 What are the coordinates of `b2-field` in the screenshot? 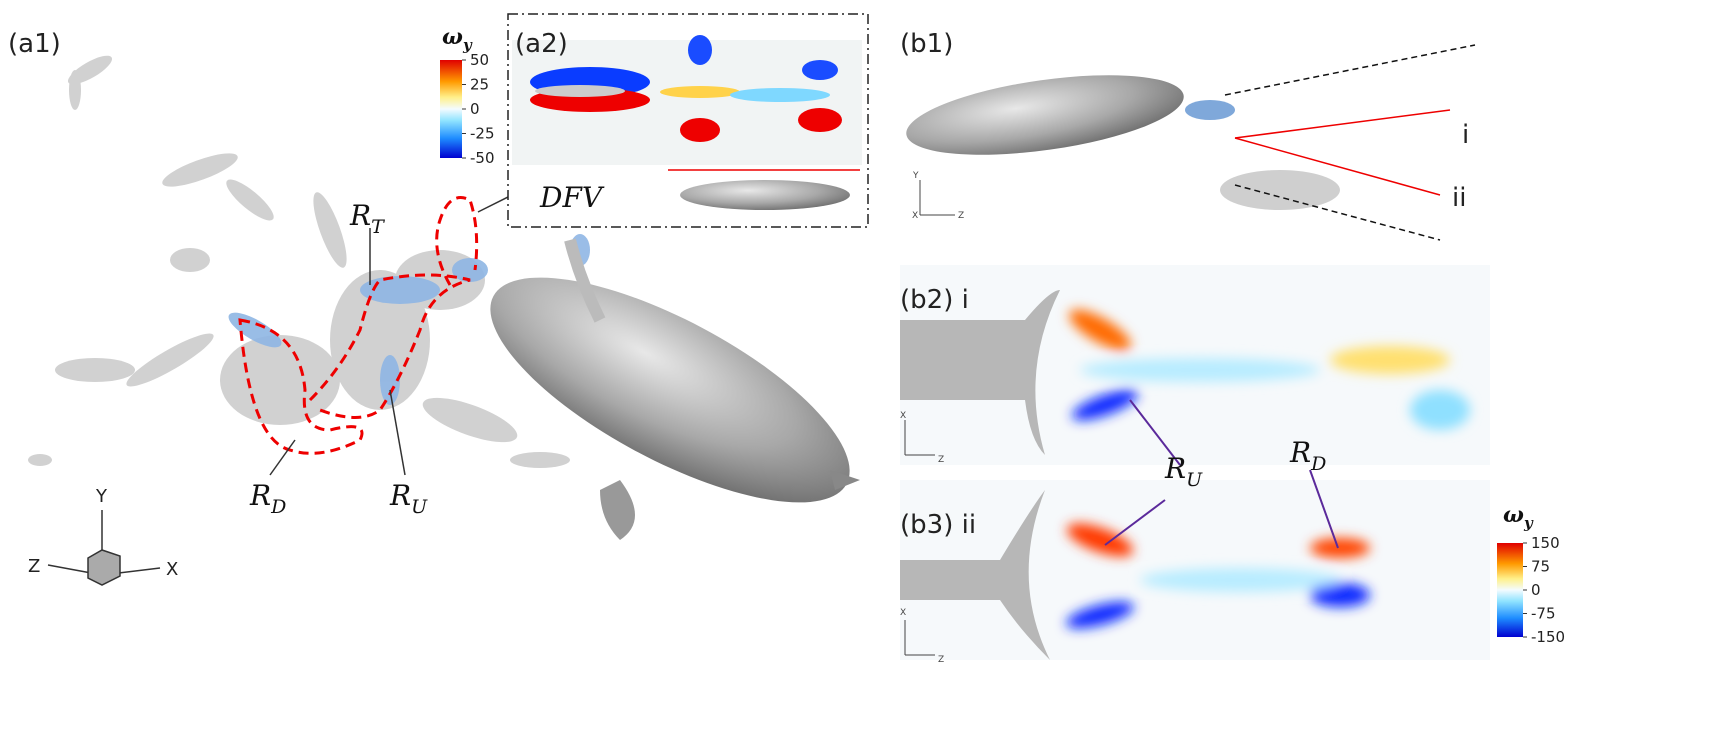 It's located at (1195, 365).